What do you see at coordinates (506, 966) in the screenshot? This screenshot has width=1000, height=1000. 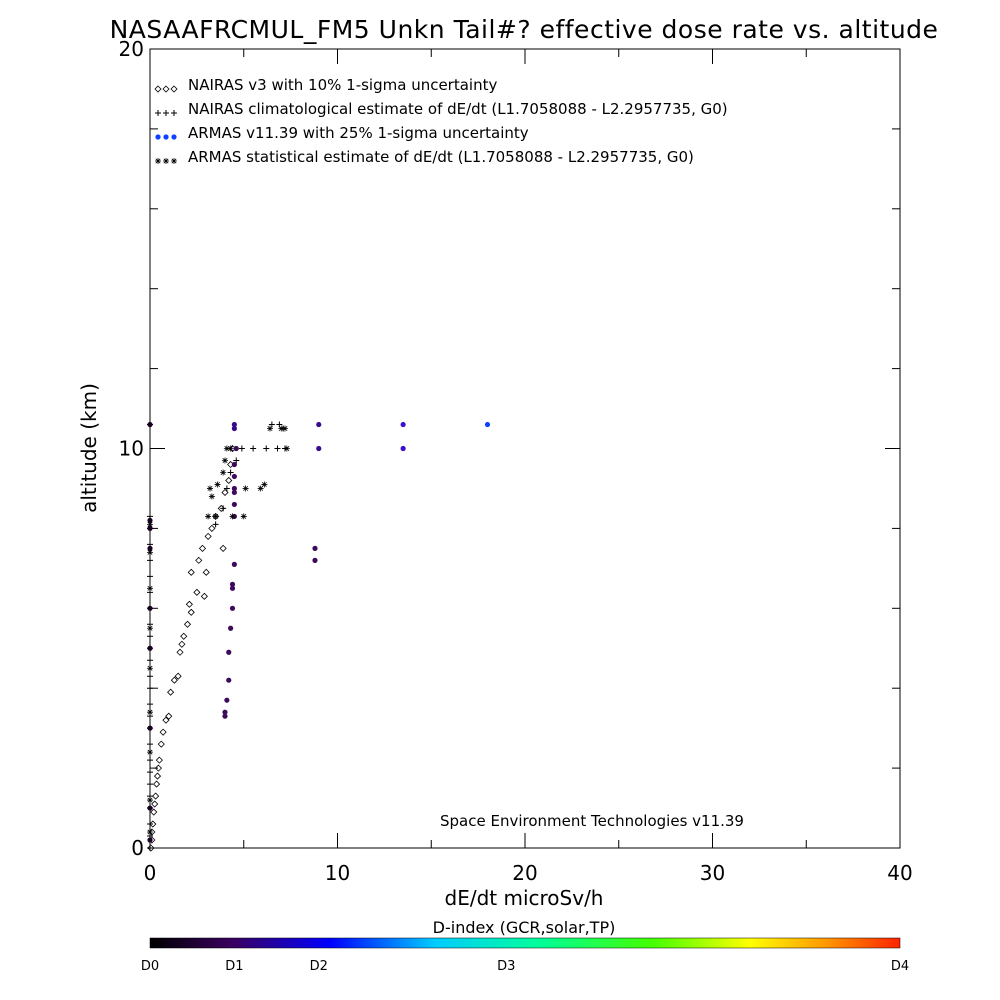 I see `colorbar-label: D3` at bounding box center [506, 966].